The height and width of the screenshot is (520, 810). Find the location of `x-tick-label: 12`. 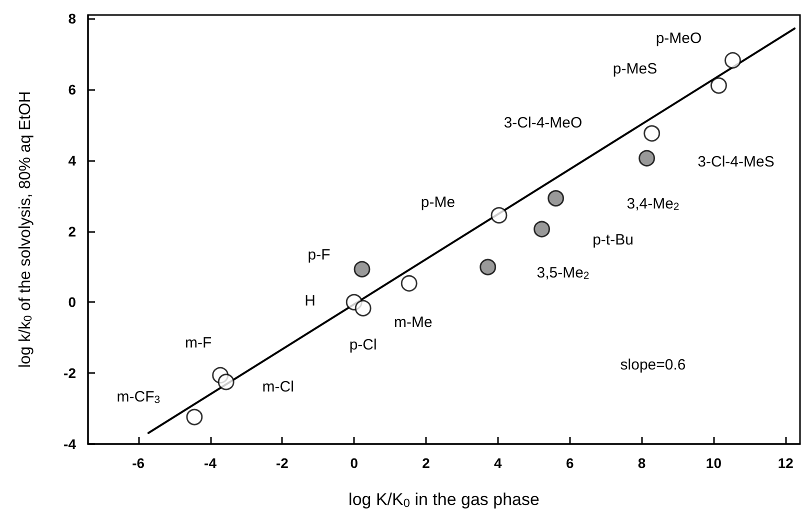

x-tick-label: 12 is located at coordinates (786, 463).